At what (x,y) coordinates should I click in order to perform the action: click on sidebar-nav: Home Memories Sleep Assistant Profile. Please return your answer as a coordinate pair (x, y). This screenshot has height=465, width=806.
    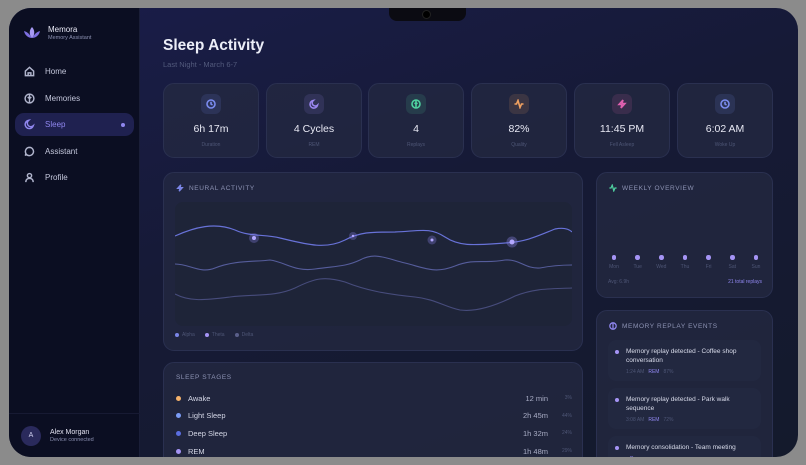
    Looking at the image, I should click on (74, 126).